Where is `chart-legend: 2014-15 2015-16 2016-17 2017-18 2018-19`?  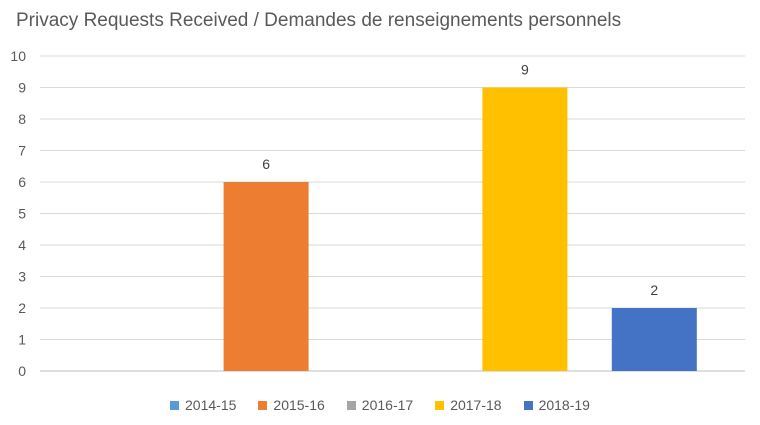 chart-legend: 2014-15 2015-16 2016-17 2017-18 2018-19 is located at coordinates (380, 405).